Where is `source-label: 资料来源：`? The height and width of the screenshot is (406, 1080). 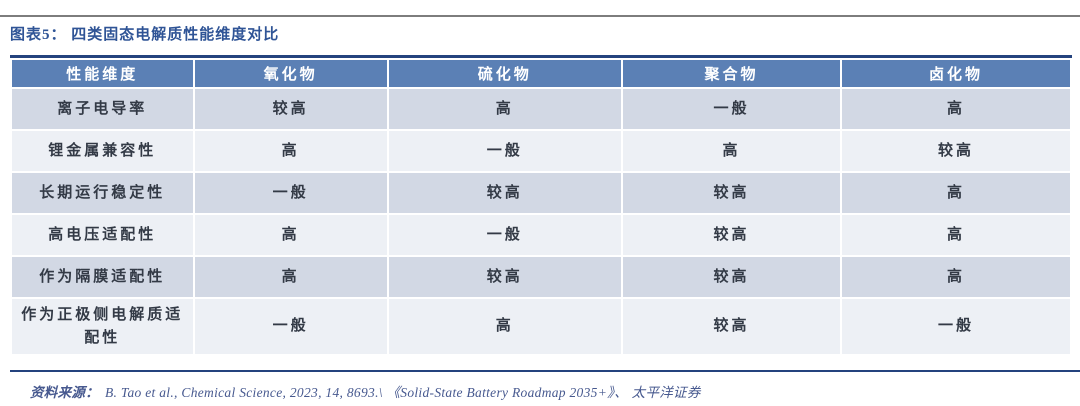
source-label: 资料来源： is located at coordinates (64, 392).